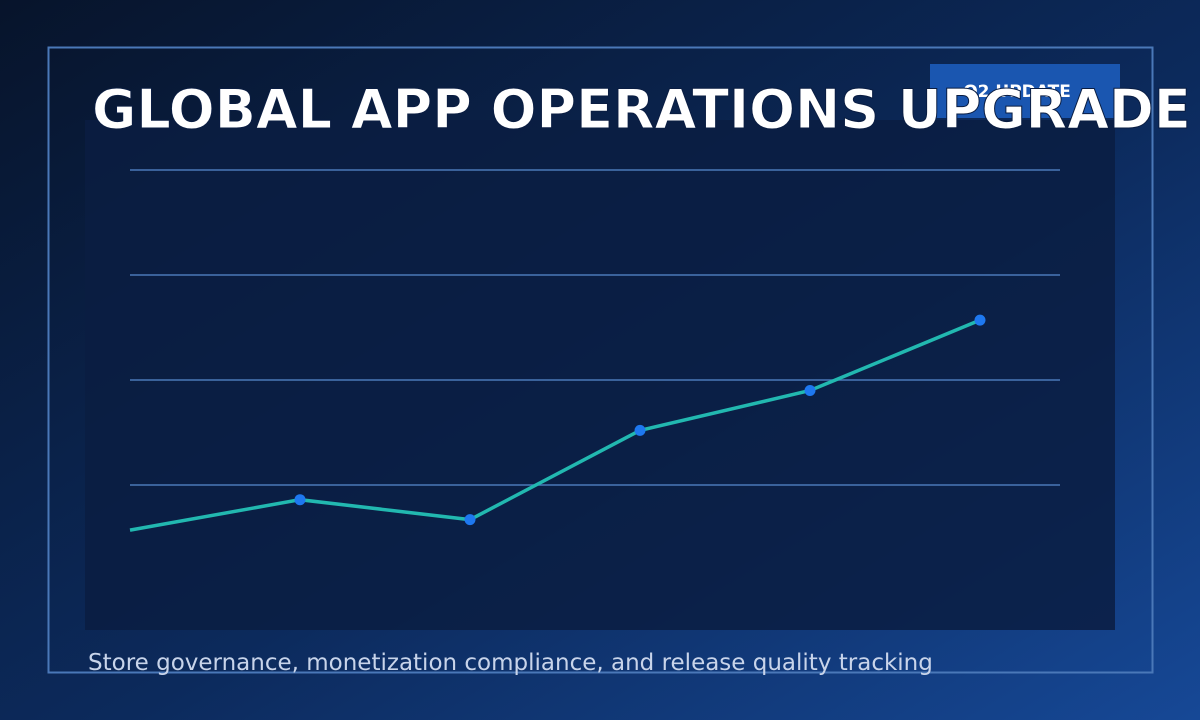 This screenshot has width=1200, height=720. Describe the element at coordinates (641, 109) in the screenshot. I see `chart-title: GLOBAL APP OPERATIONS UPGRADE` at that location.